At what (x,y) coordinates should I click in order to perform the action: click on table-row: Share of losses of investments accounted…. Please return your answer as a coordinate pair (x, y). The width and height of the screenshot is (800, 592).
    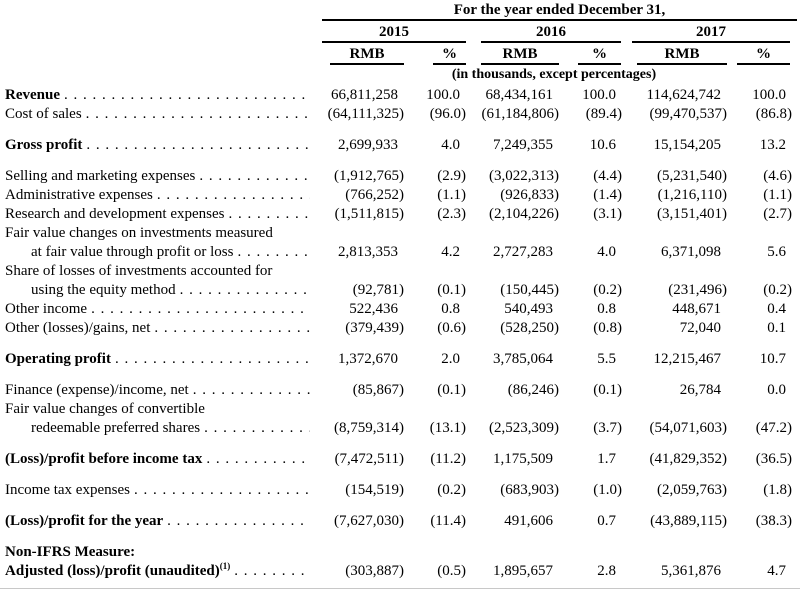
    Looking at the image, I should click on (400, 281).